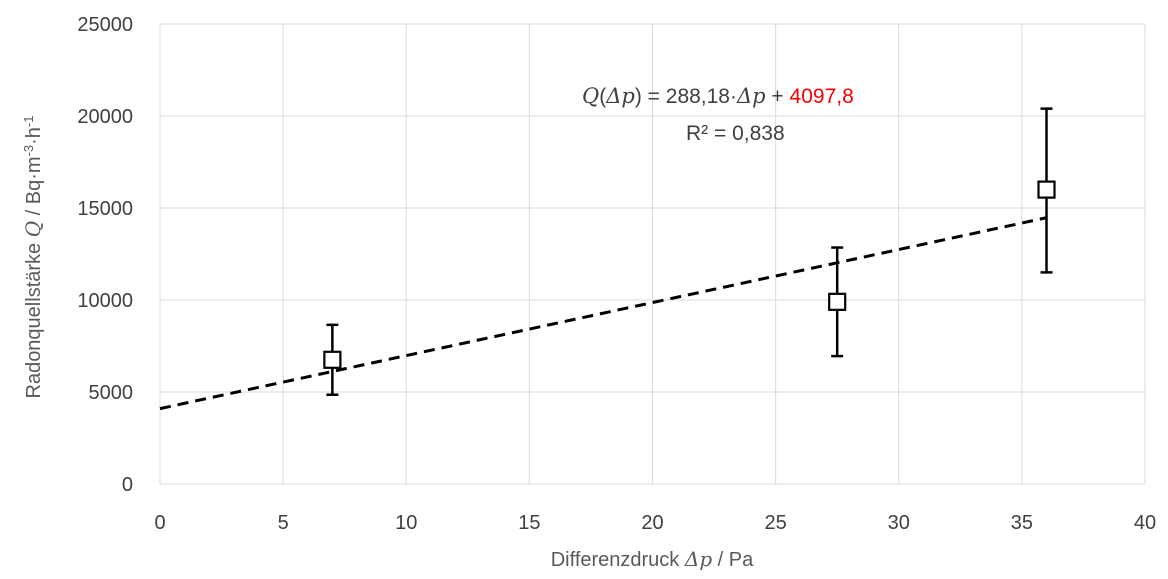 The height and width of the screenshot is (579, 1168). What do you see at coordinates (652, 559) in the screenshot?
I see `x-axis-label: Differenzdruck Δp / Pa` at bounding box center [652, 559].